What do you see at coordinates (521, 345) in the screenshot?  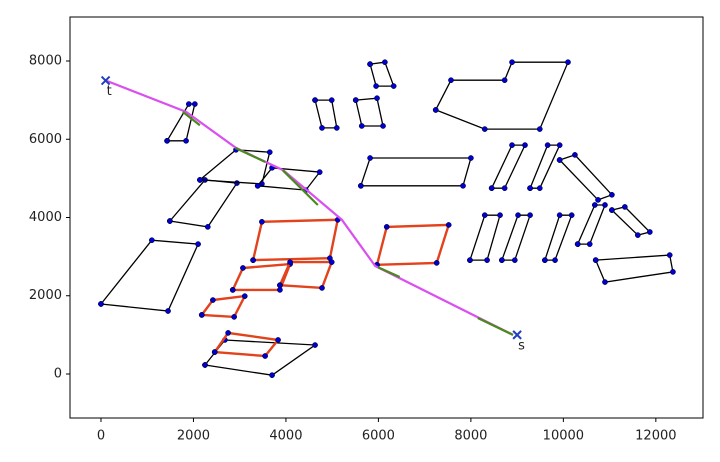 I see `endpoint-label: s` at bounding box center [521, 345].